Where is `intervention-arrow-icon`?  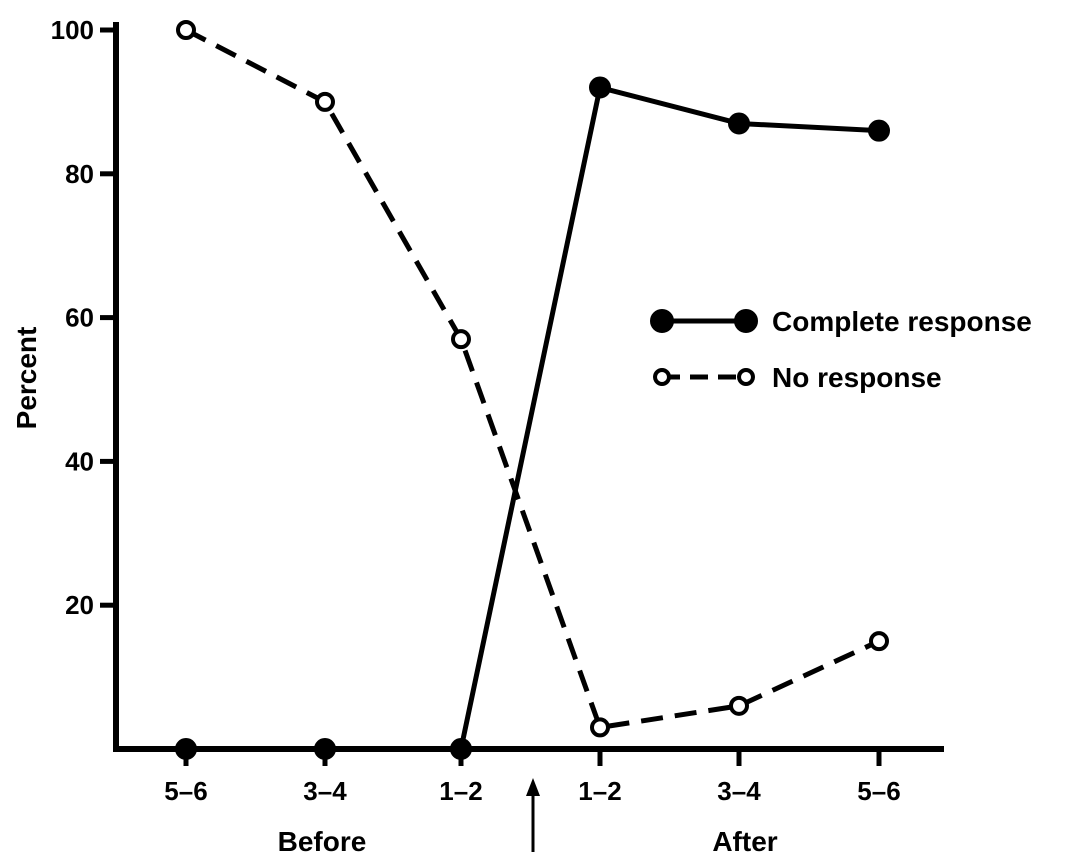
intervention-arrow-icon is located at coordinates (533, 815).